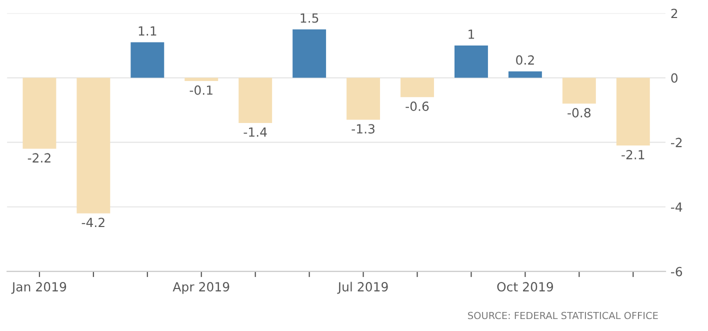 This screenshot has height=331, width=708. What do you see at coordinates (201, 288) in the screenshot?
I see `x-tick-label: Apr 2019` at bounding box center [201, 288].